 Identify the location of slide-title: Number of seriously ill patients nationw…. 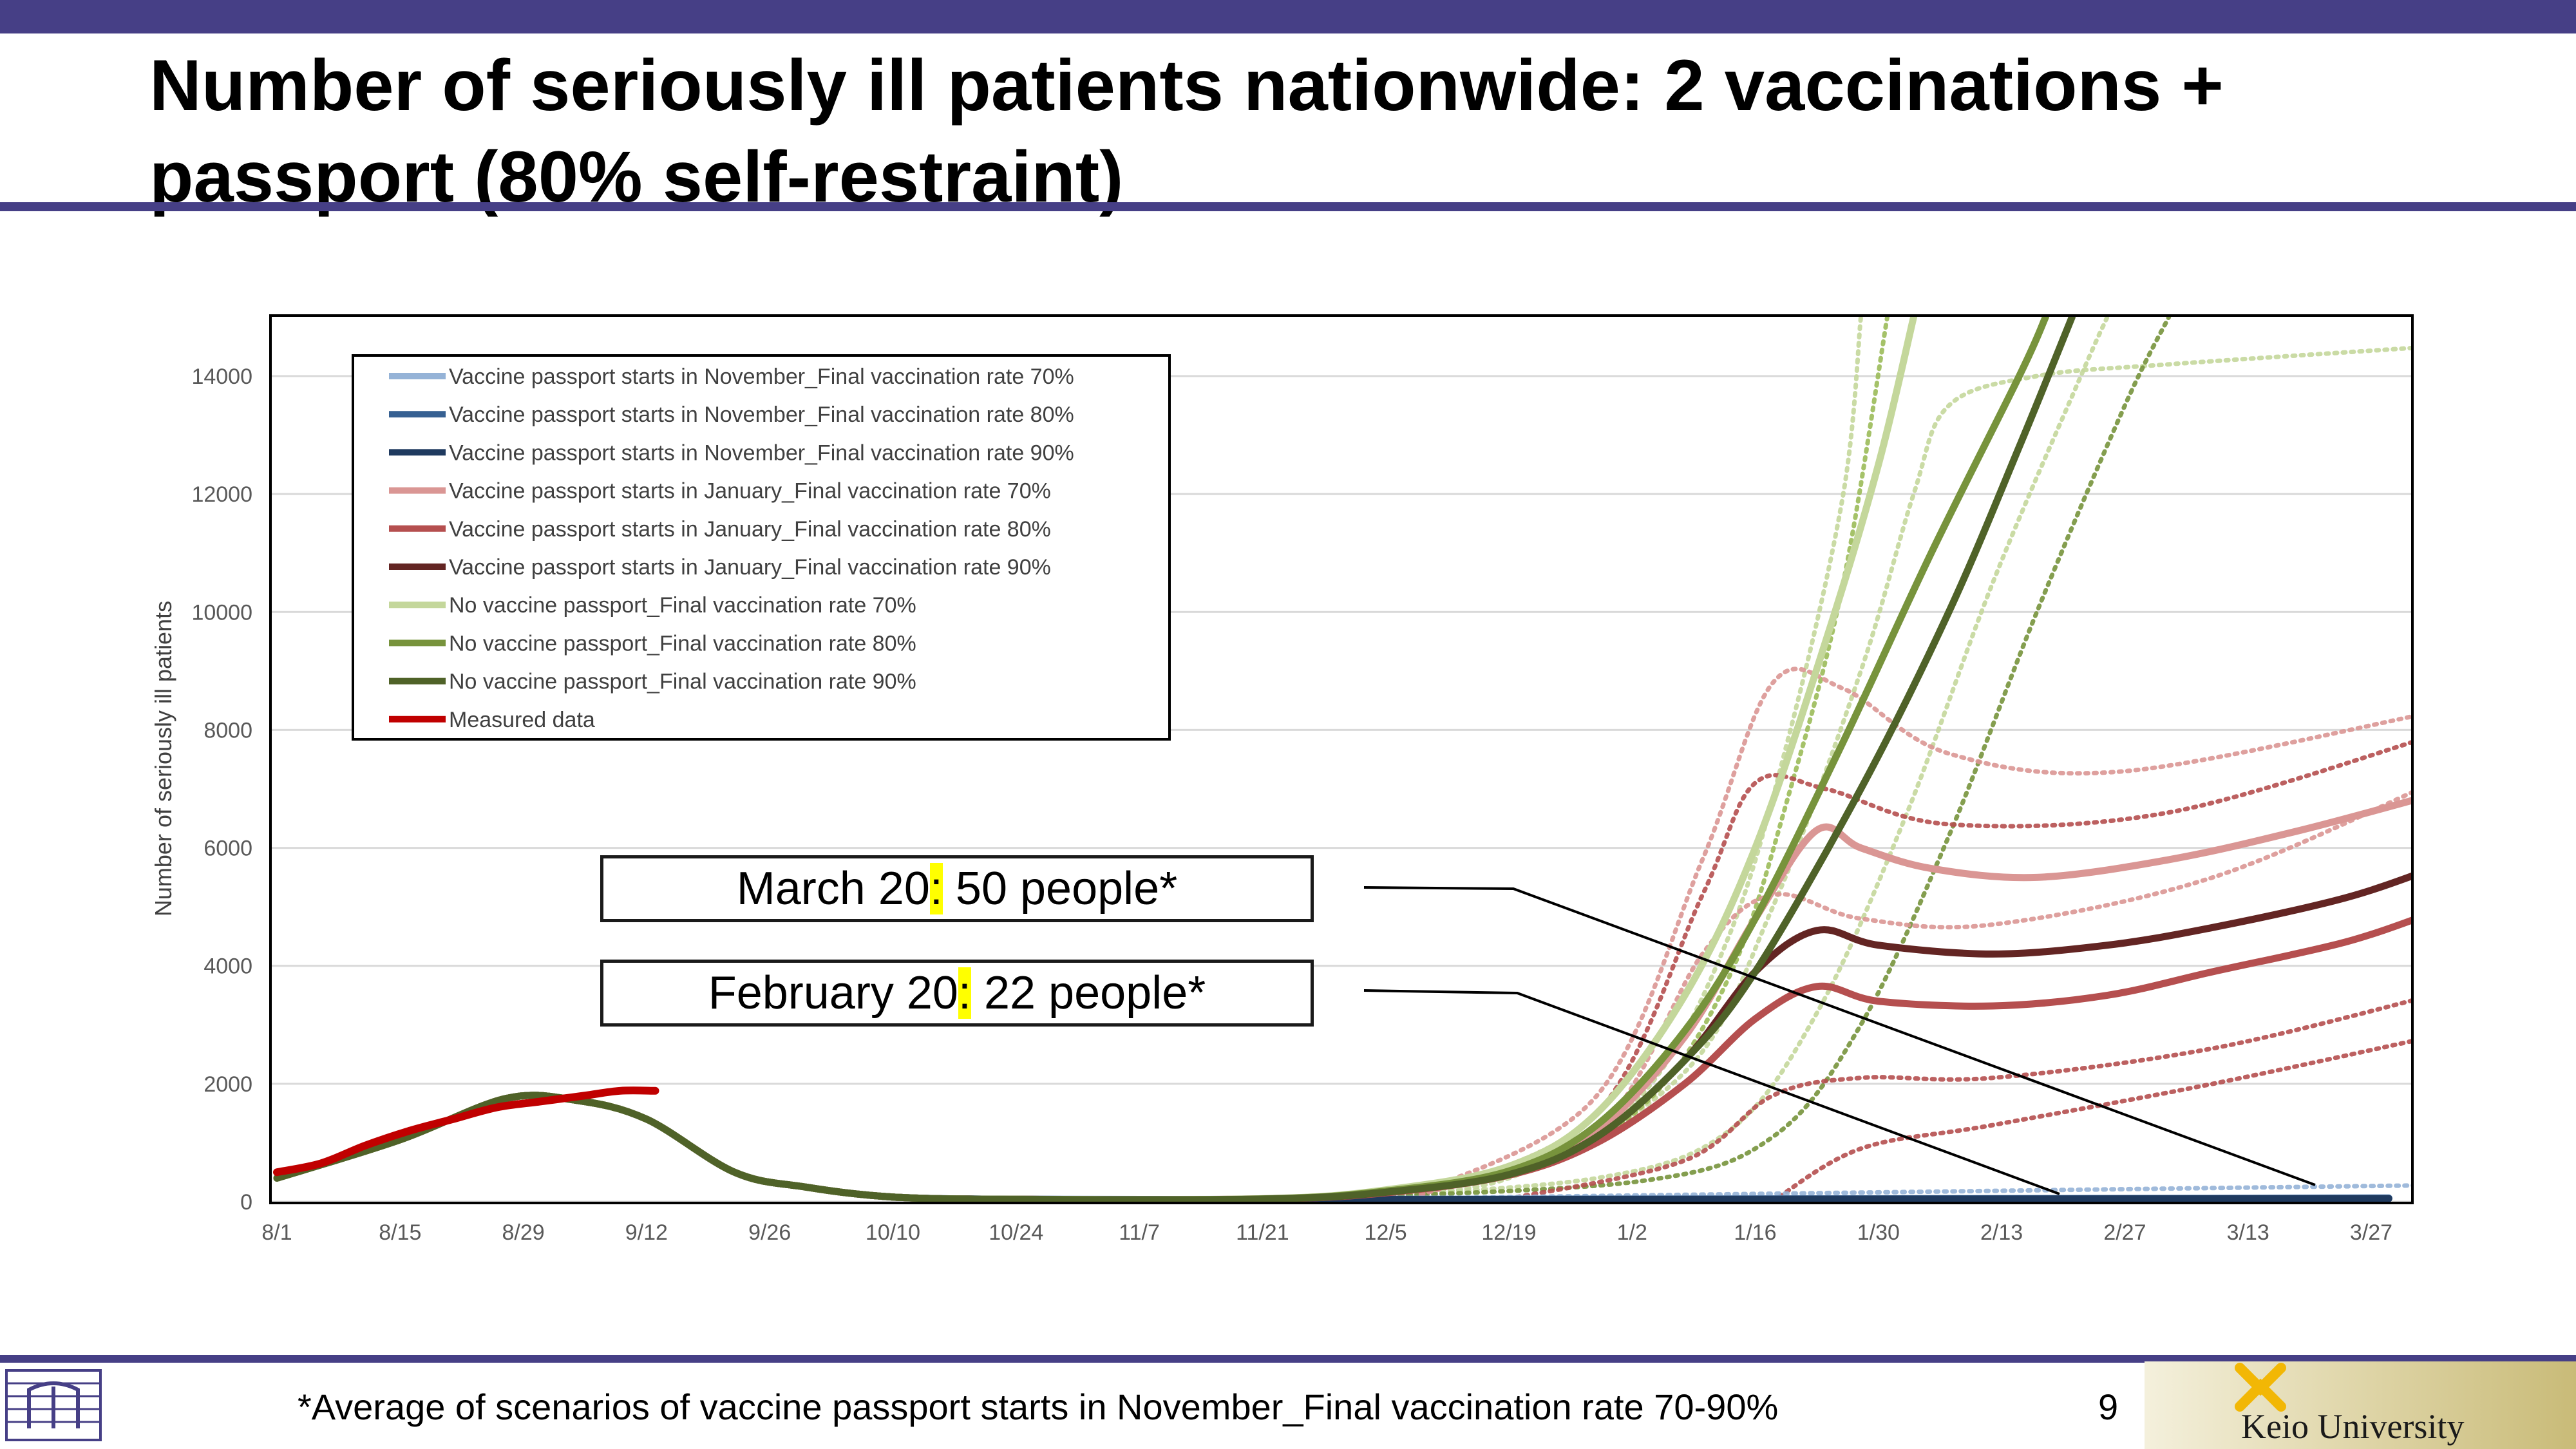
(1187, 131).